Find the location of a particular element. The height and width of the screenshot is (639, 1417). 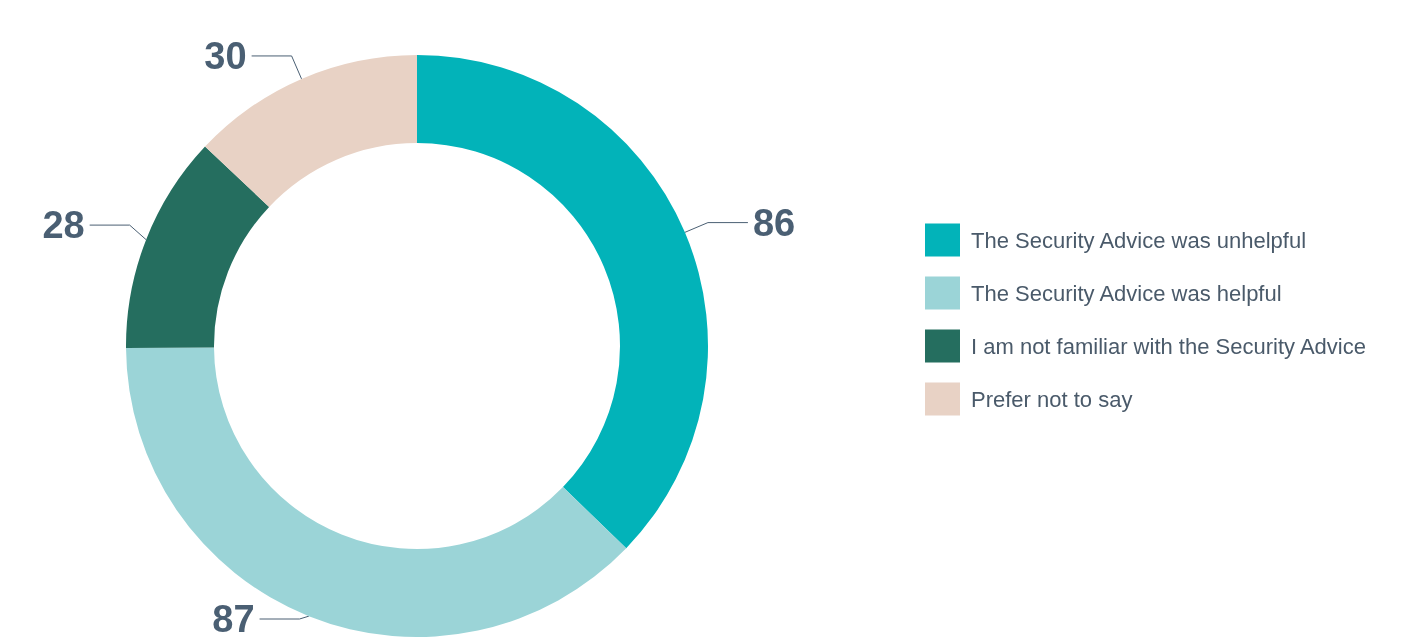

data-label: 30 is located at coordinates (225, 55).